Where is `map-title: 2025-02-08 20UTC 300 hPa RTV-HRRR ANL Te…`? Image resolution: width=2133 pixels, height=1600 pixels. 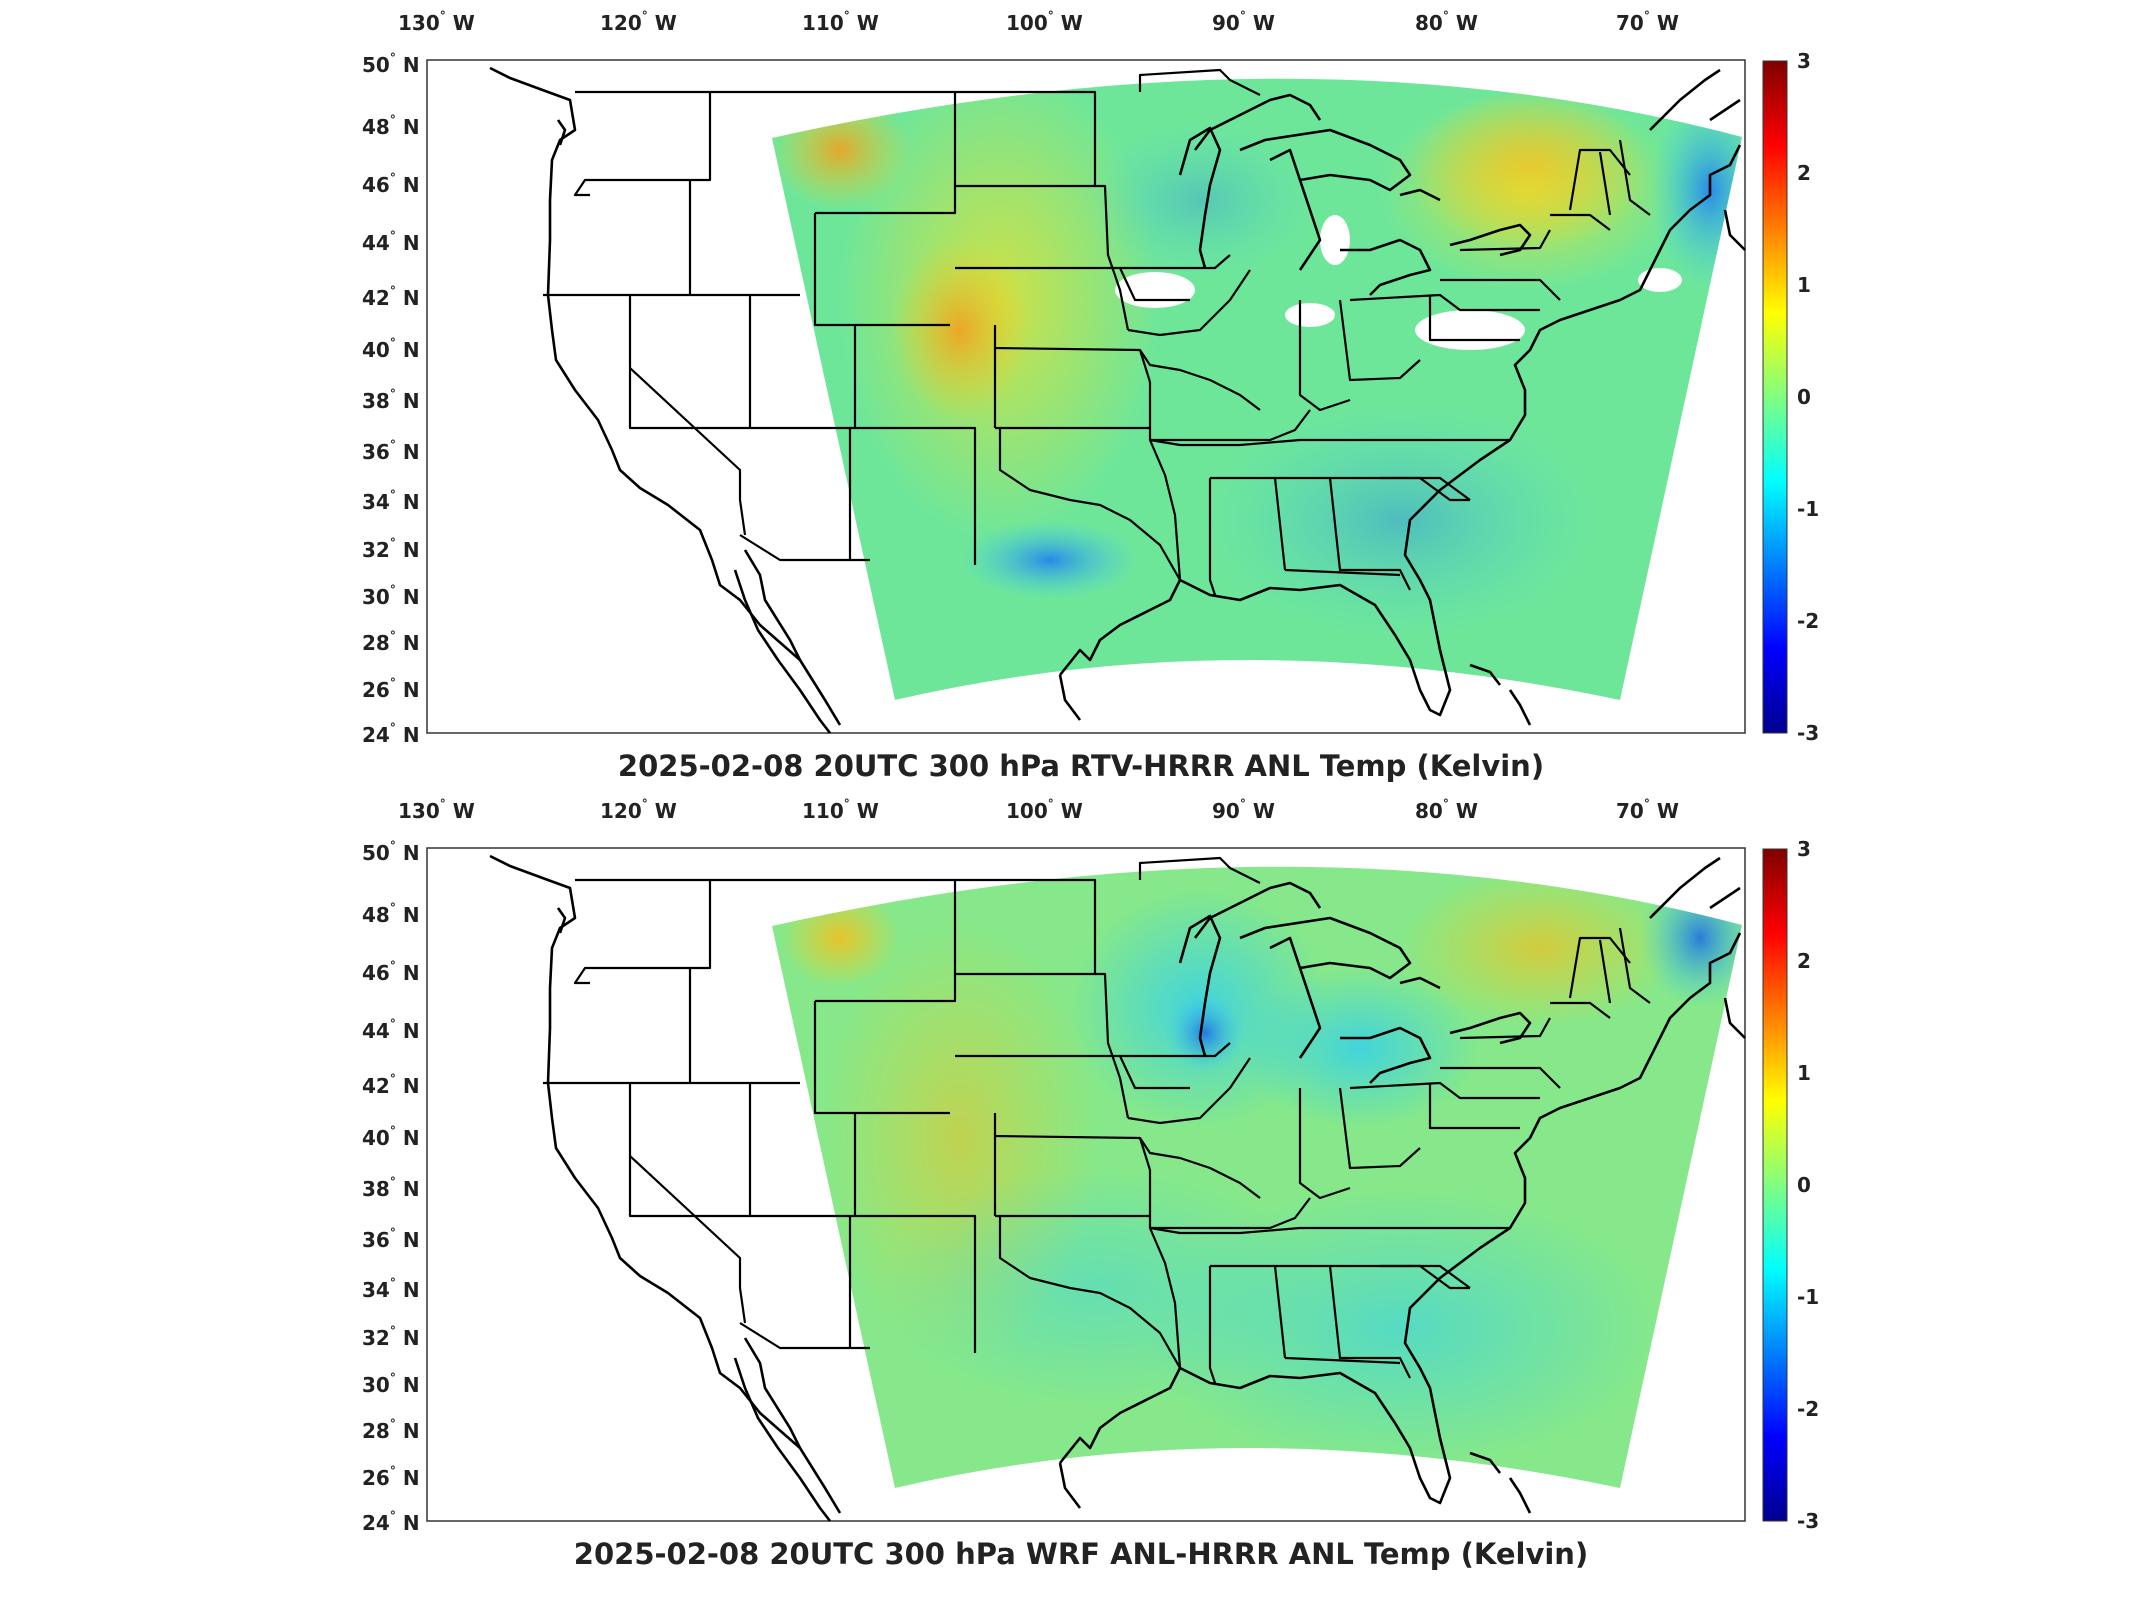 map-title: 2025-02-08 20UTC 300 hPa RTV-HRRR ANL Te… is located at coordinates (1081, 766).